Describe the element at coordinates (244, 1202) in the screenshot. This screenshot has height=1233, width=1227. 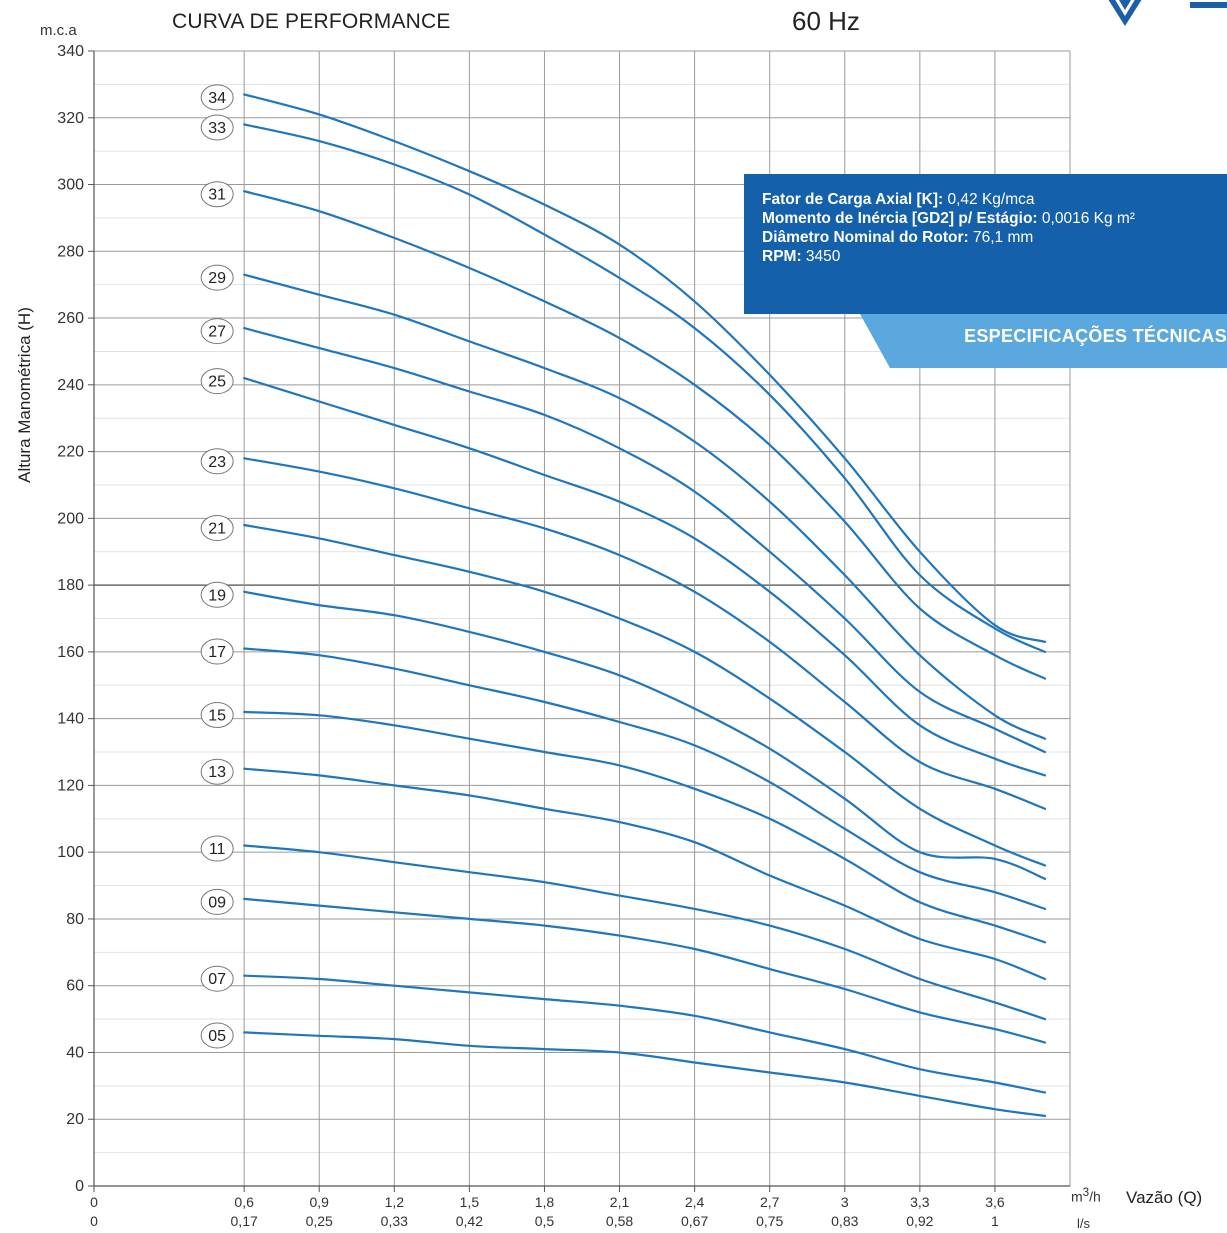
I see `x-tick-label-m3h: 0,6` at that location.